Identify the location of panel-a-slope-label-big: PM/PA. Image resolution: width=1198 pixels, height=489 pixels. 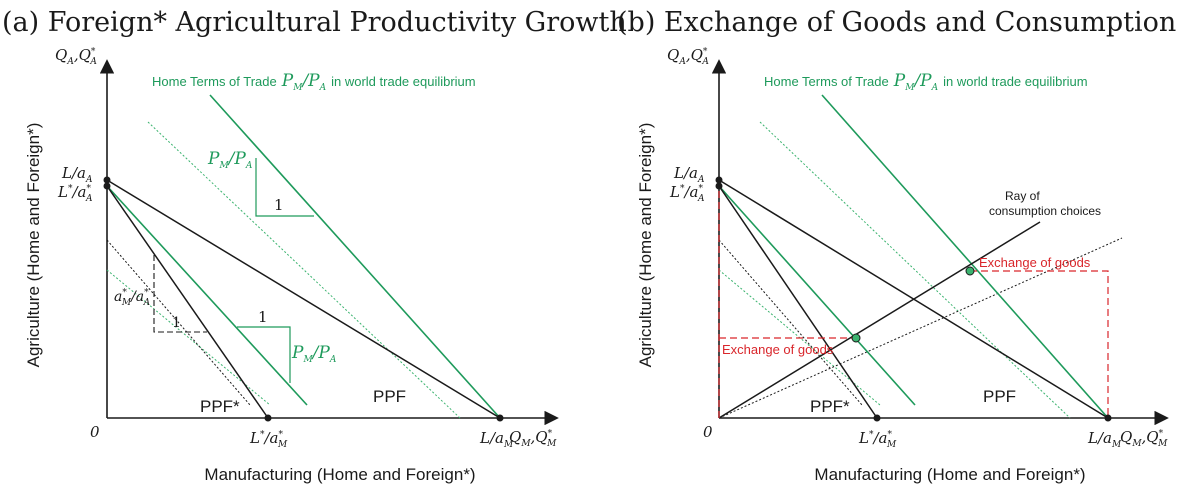
(230, 160).